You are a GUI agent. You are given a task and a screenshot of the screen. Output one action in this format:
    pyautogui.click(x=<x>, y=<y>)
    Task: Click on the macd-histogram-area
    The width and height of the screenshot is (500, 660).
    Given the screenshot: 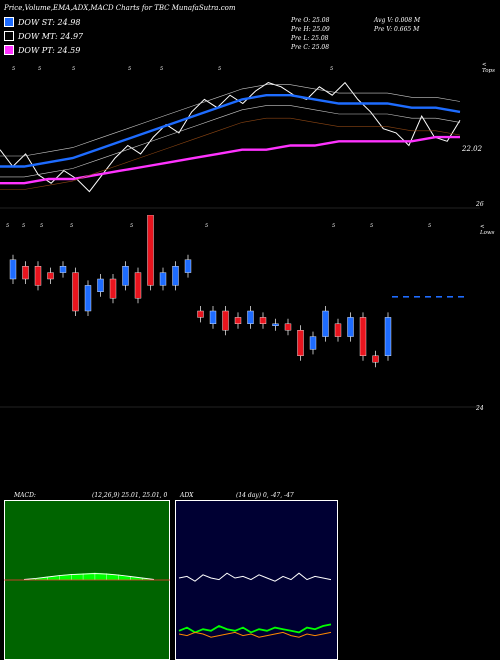 What is the action you would take?
    pyautogui.click(x=89, y=576)
    